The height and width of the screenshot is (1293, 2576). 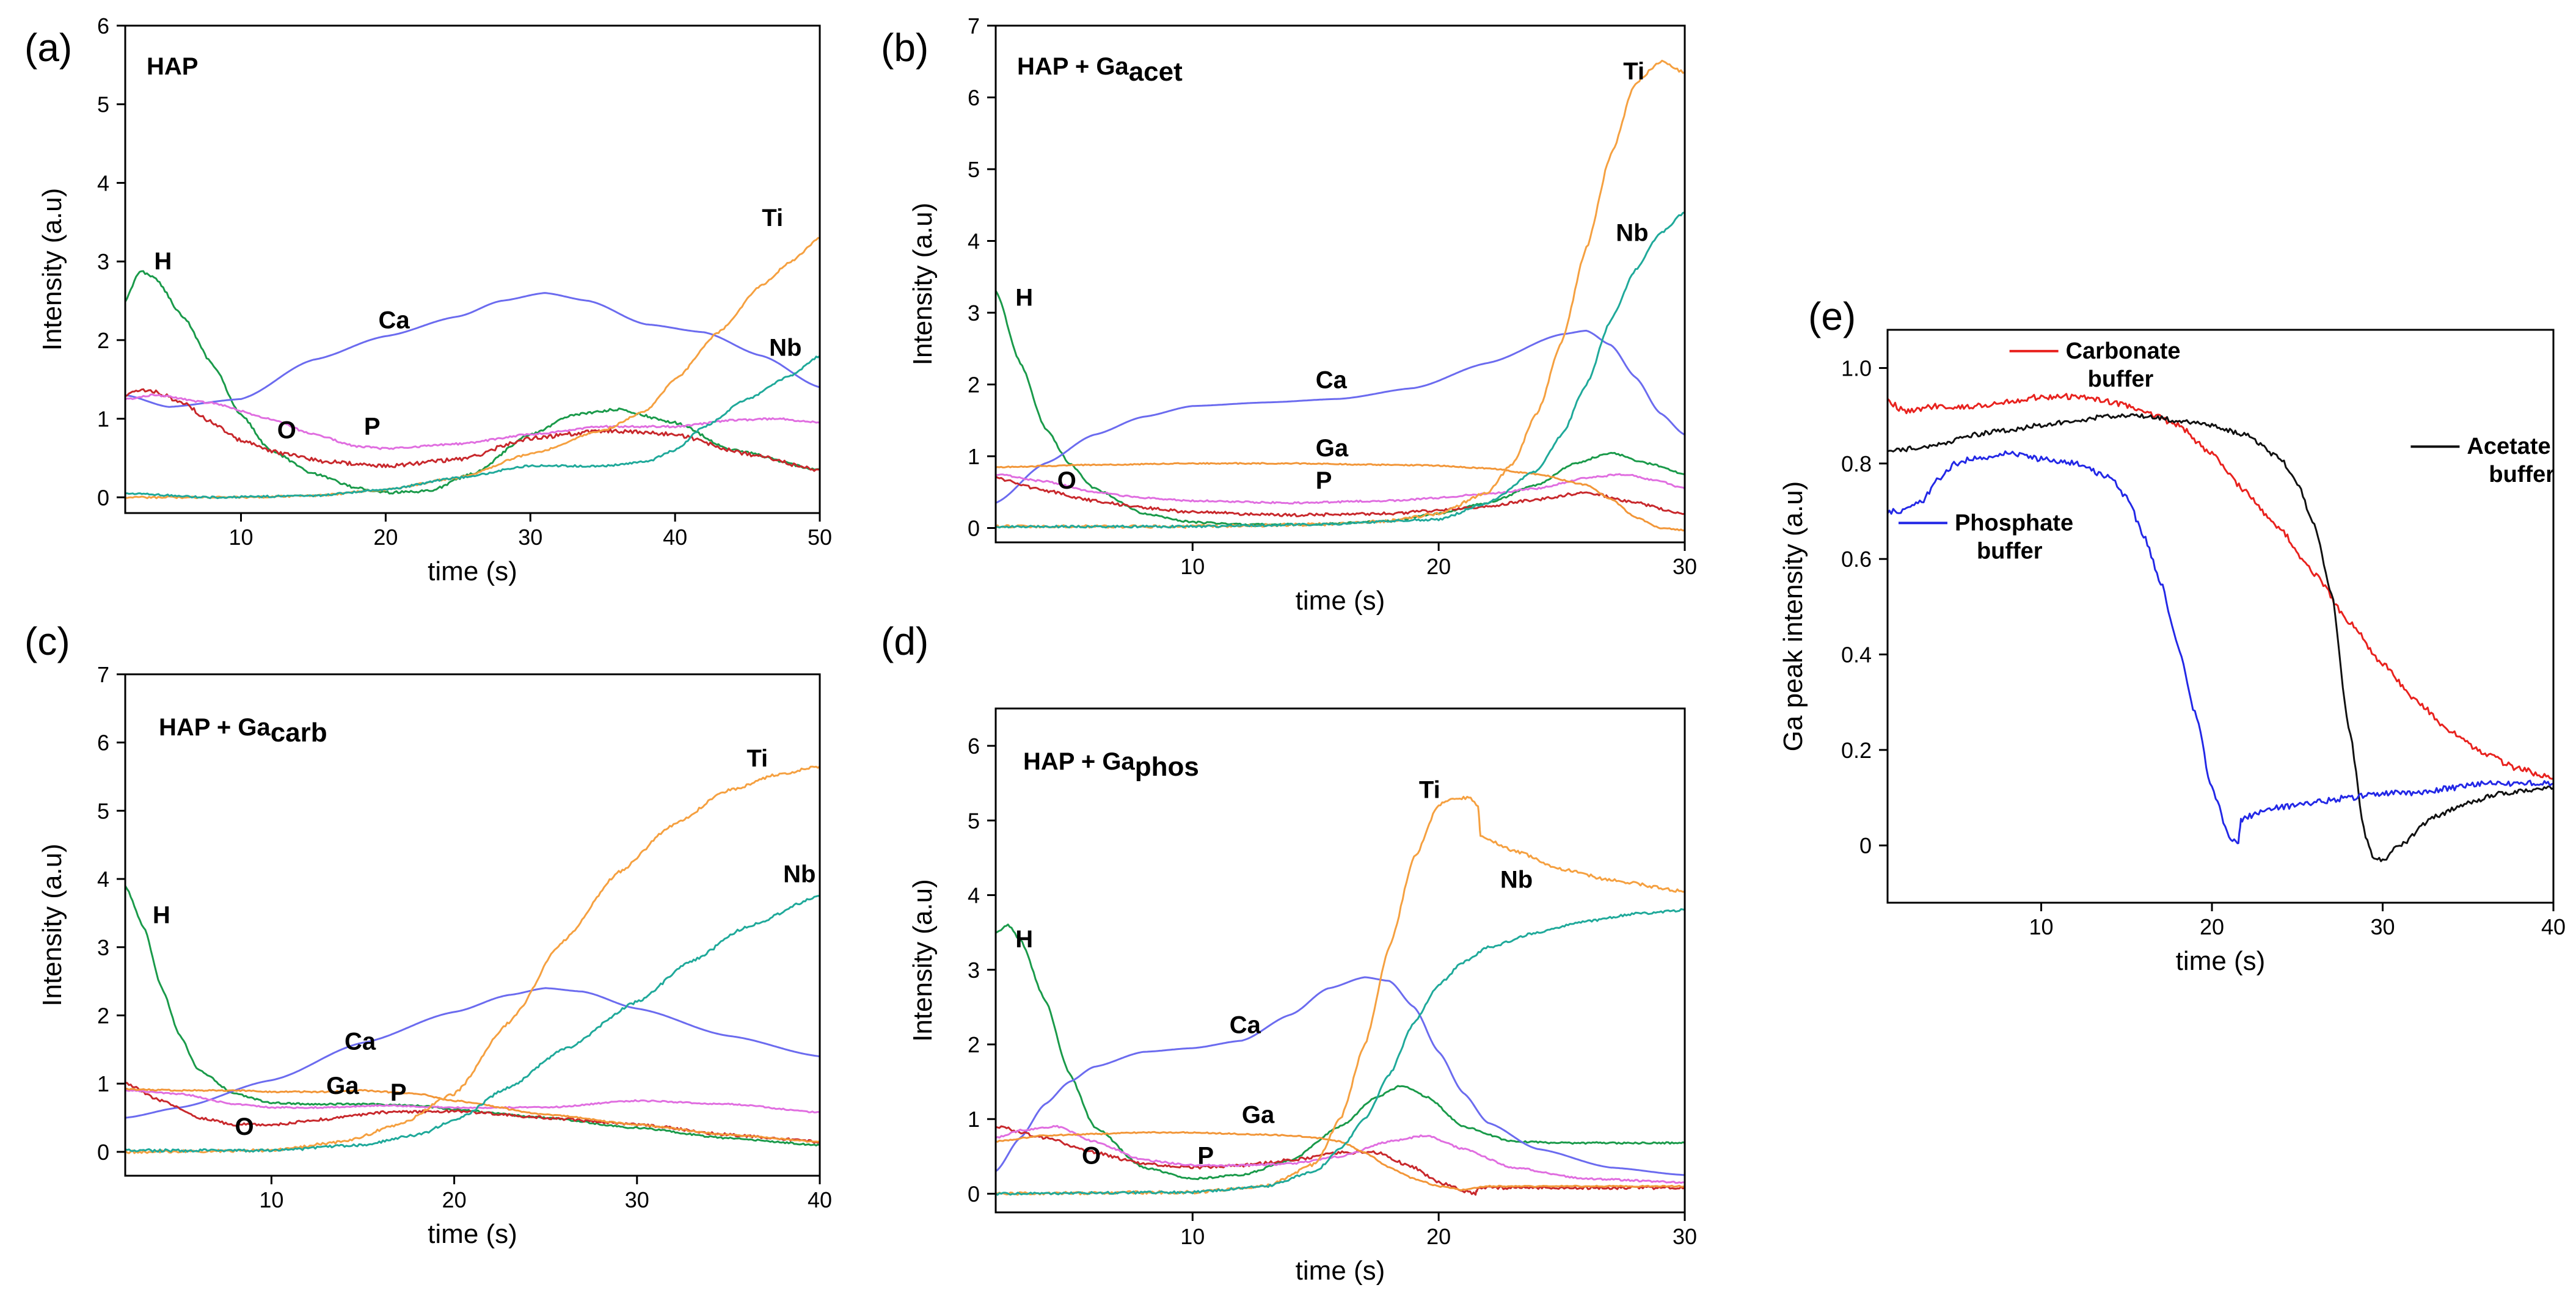 I want to click on panel-b-plot-frame, so click(x=1340, y=284).